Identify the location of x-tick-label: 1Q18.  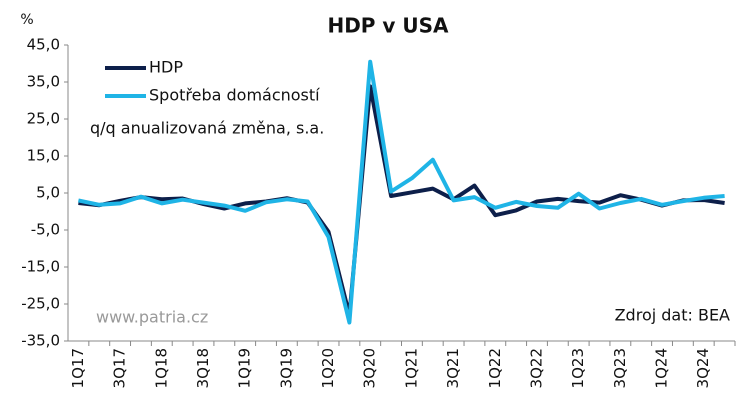
(161, 368).